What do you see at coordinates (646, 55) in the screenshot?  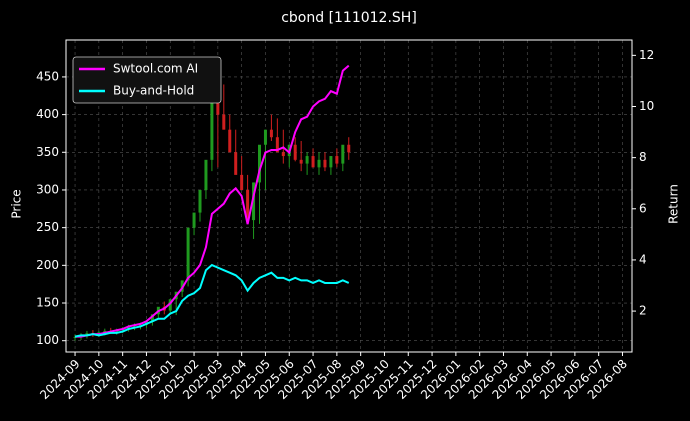 I see `y2-tick-label: 12` at bounding box center [646, 55].